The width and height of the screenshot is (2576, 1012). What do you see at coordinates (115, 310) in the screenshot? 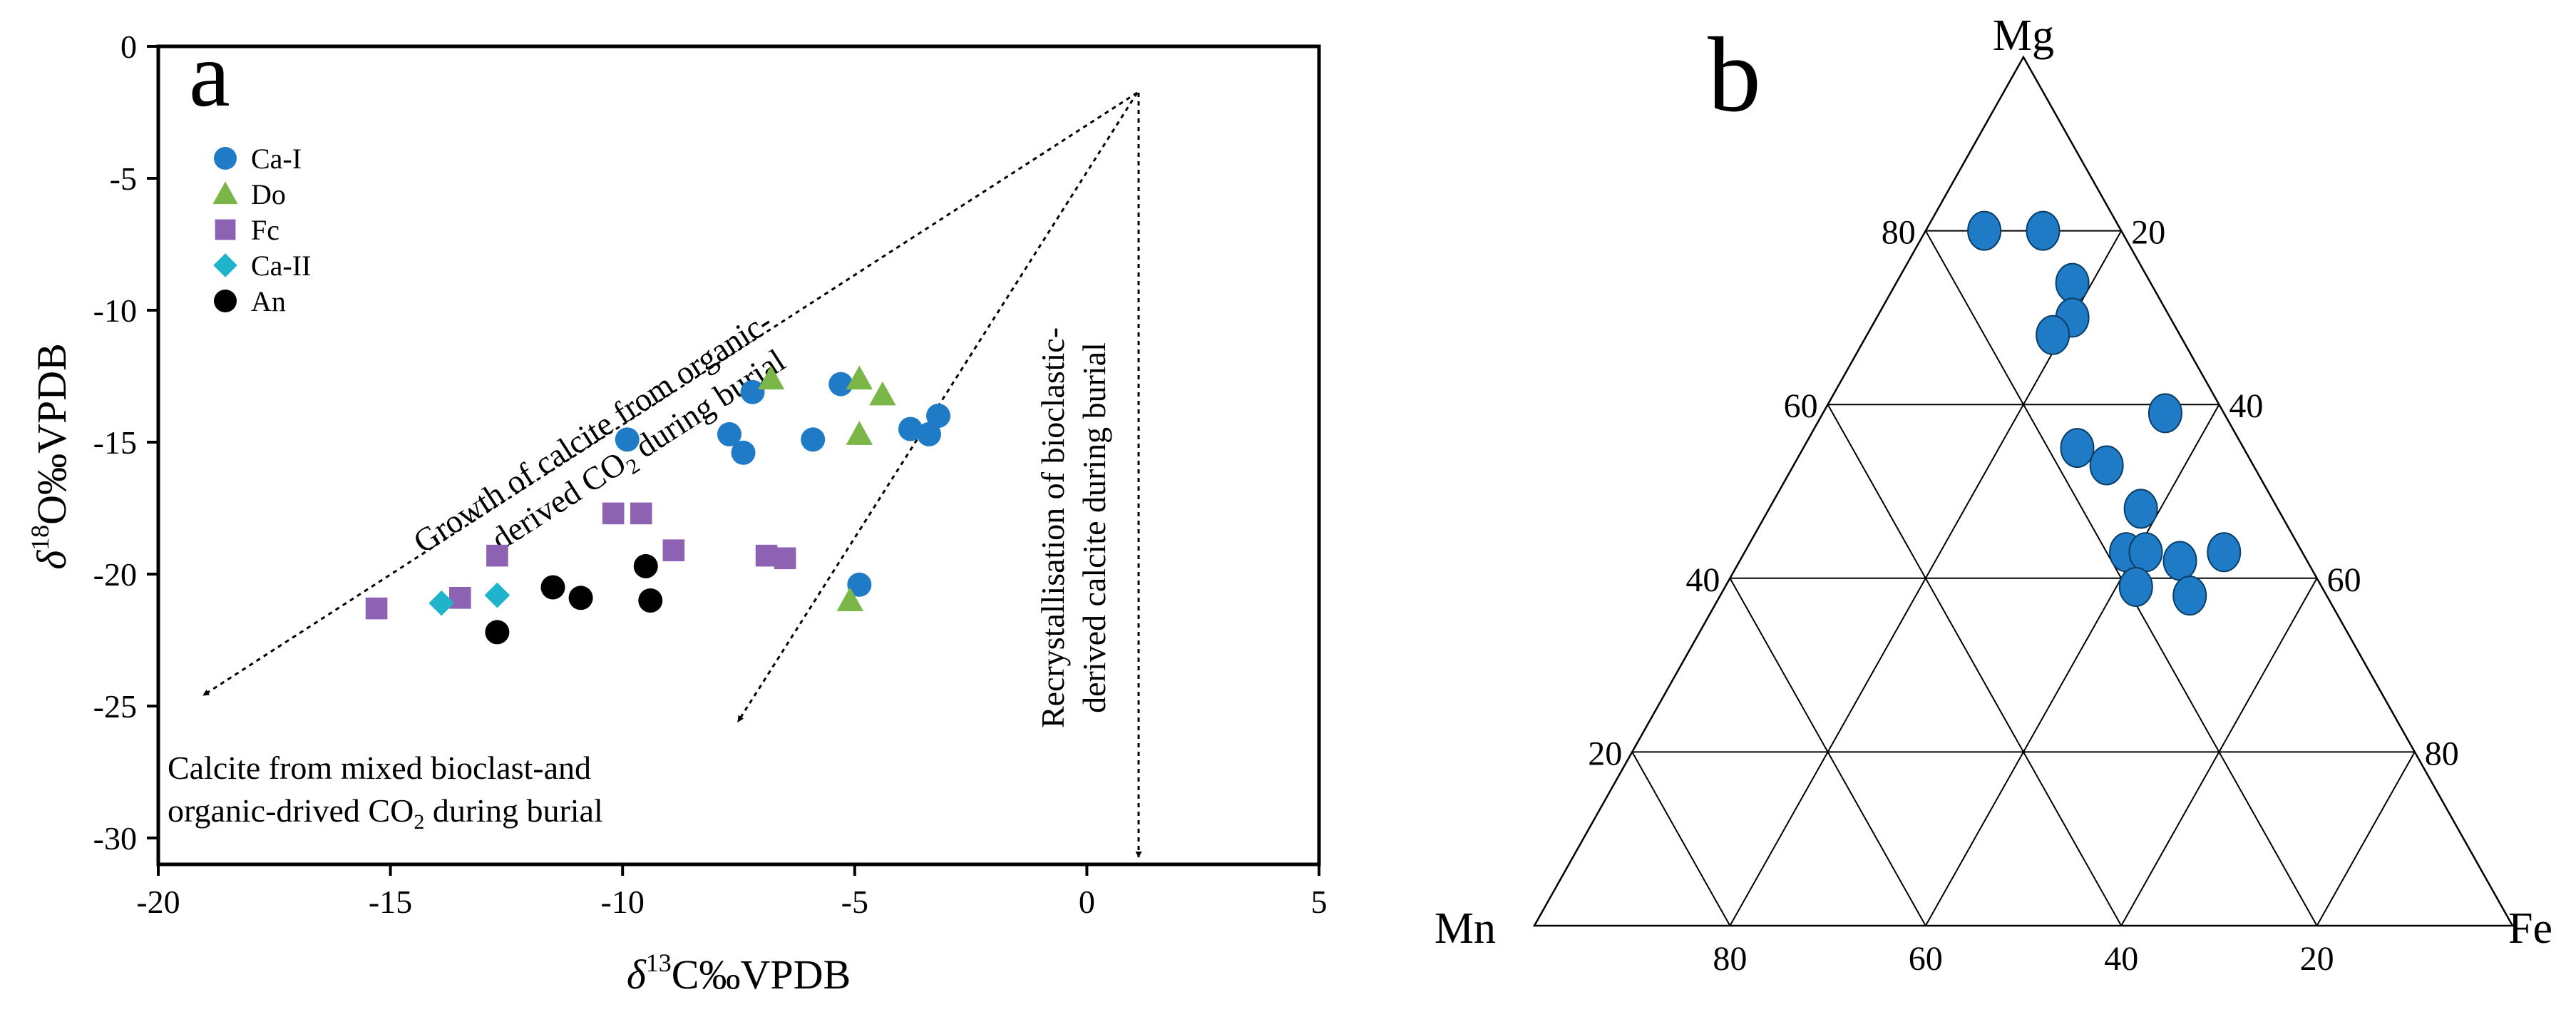
I see `y-tick-label: -10` at bounding box center [115, 310].